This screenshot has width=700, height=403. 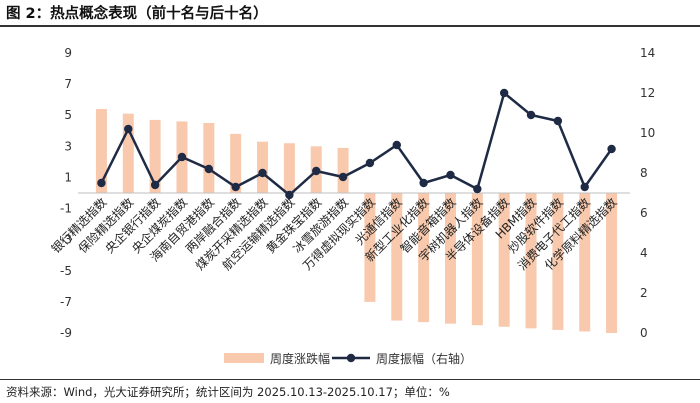 What do you see at coordinates (647, 93) in the screenshot?
I see `right-tick-label: 12` at bounding box center [647, 93].